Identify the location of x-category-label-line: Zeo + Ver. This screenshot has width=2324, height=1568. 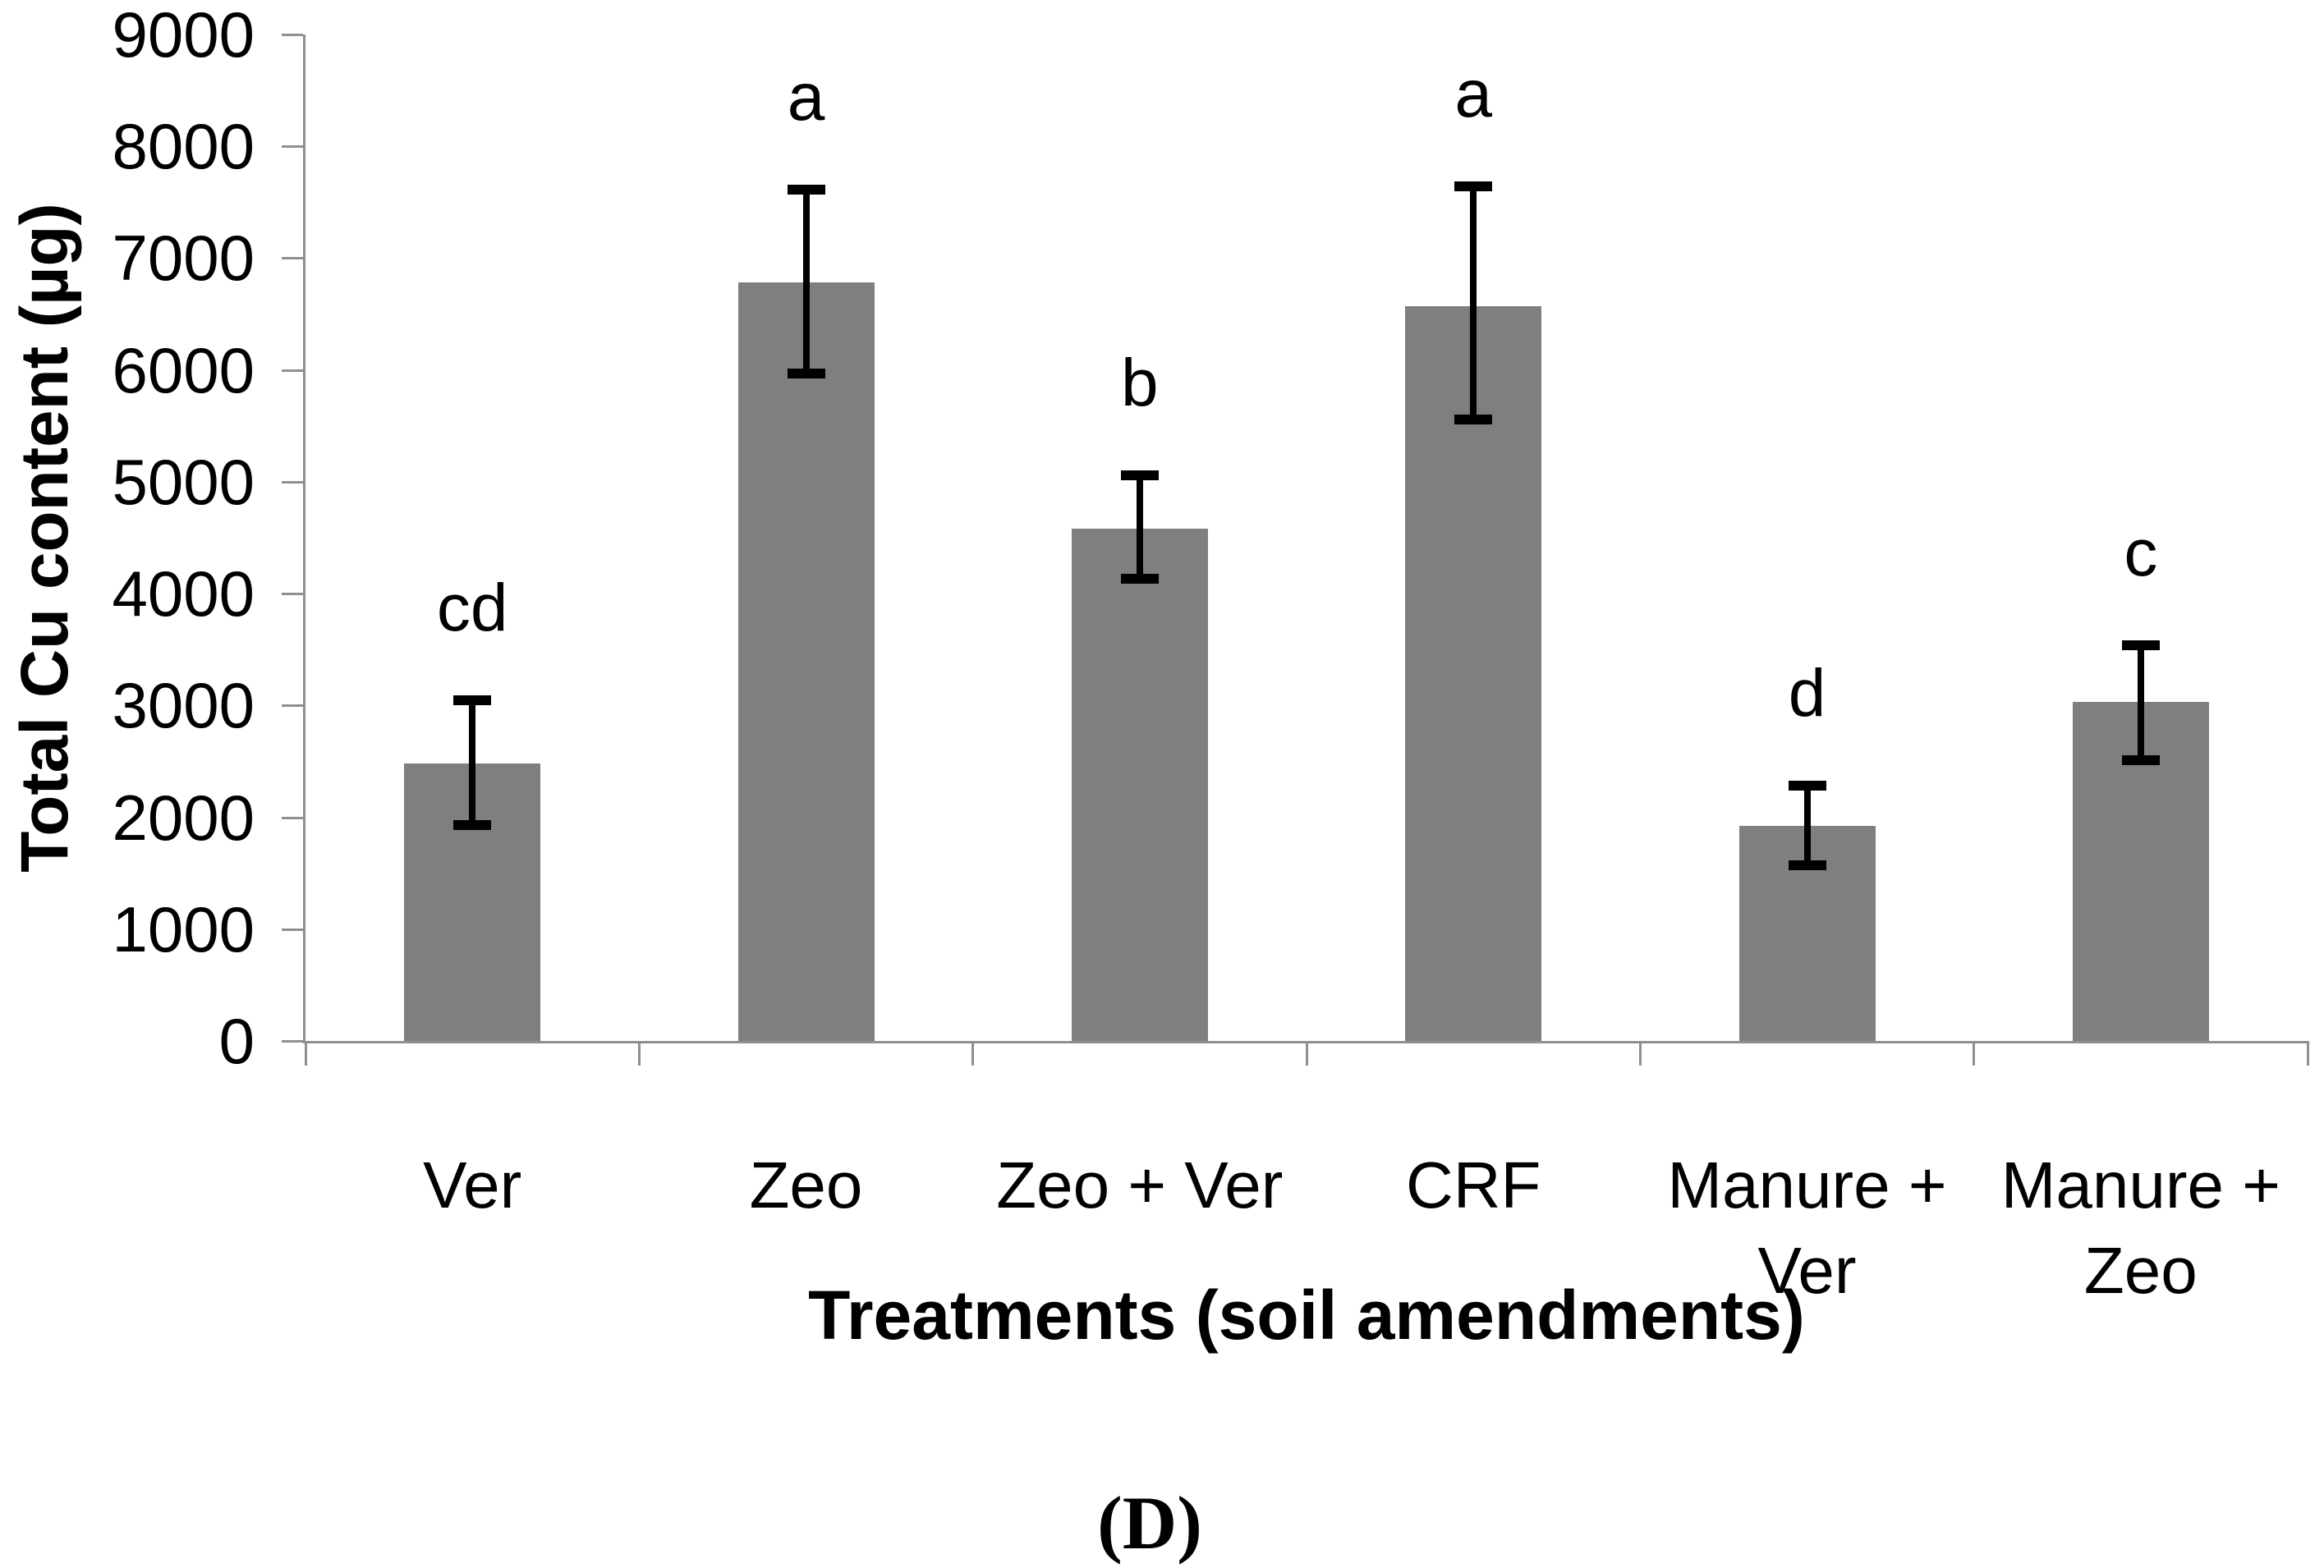
(1140, 1185).